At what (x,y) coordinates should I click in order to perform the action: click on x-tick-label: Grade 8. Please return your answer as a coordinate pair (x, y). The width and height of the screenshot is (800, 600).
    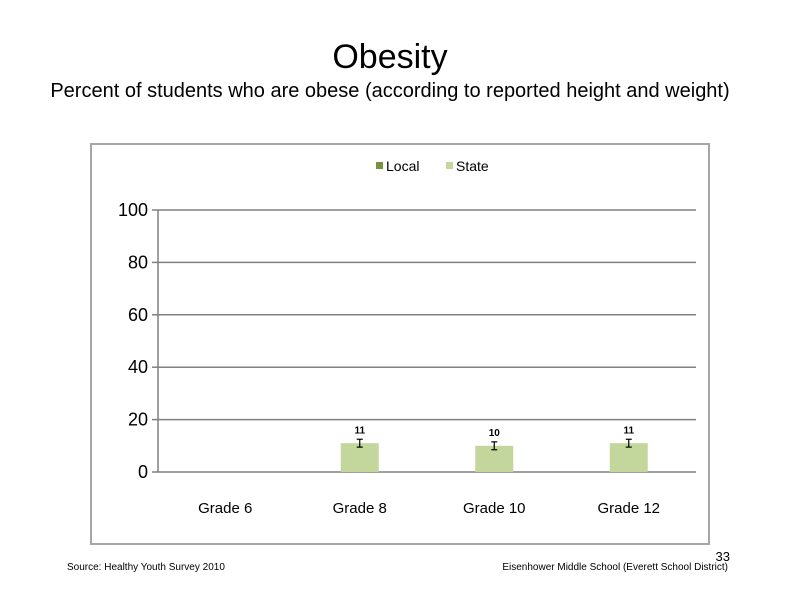
    Looking at the image, I should click on (360, 508).